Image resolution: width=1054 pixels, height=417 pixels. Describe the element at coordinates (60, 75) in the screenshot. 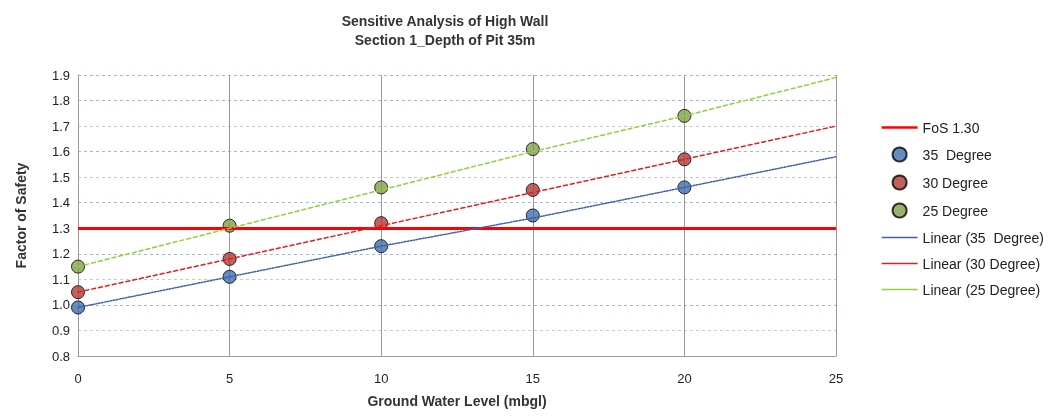

I see `y-tick-label: 1.9` at that location.